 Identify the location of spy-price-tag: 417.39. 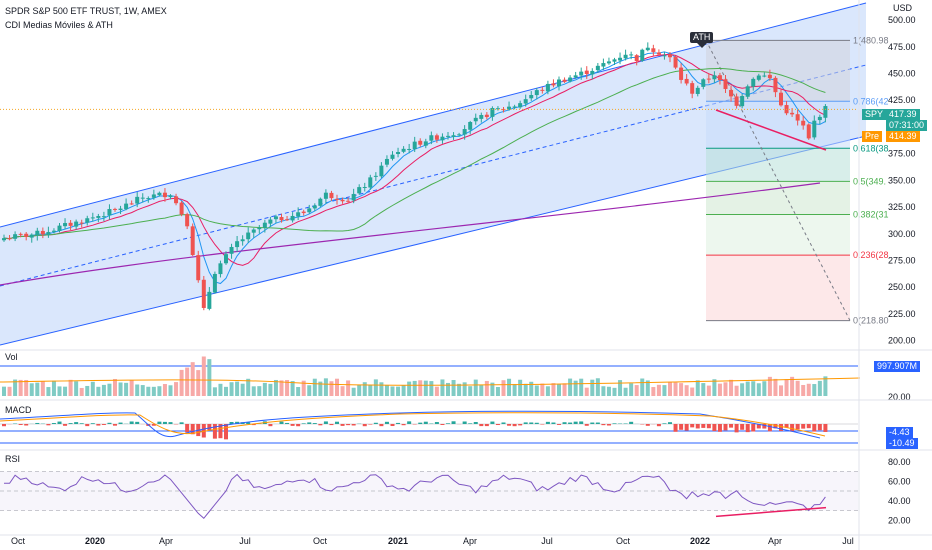
(903, 114).